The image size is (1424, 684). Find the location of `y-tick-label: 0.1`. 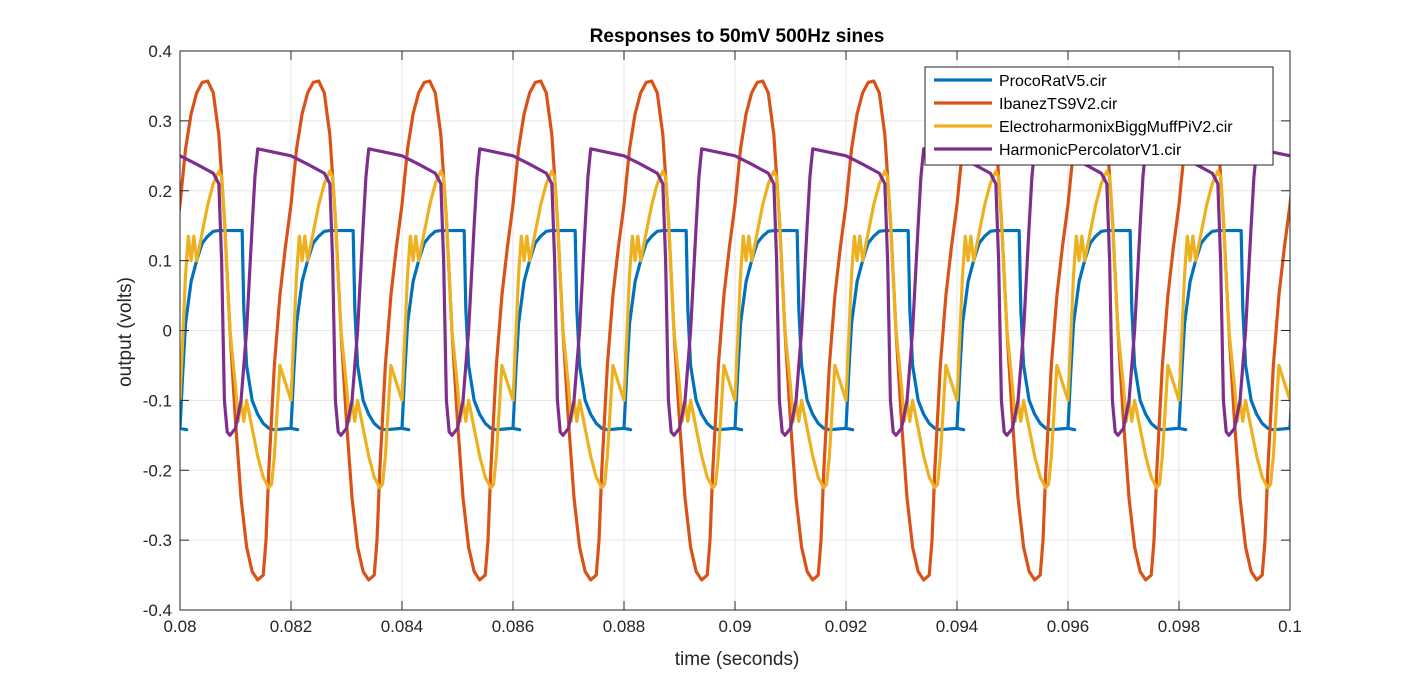

y-tick-label: 0.1 is located at coordinates (160, 261).